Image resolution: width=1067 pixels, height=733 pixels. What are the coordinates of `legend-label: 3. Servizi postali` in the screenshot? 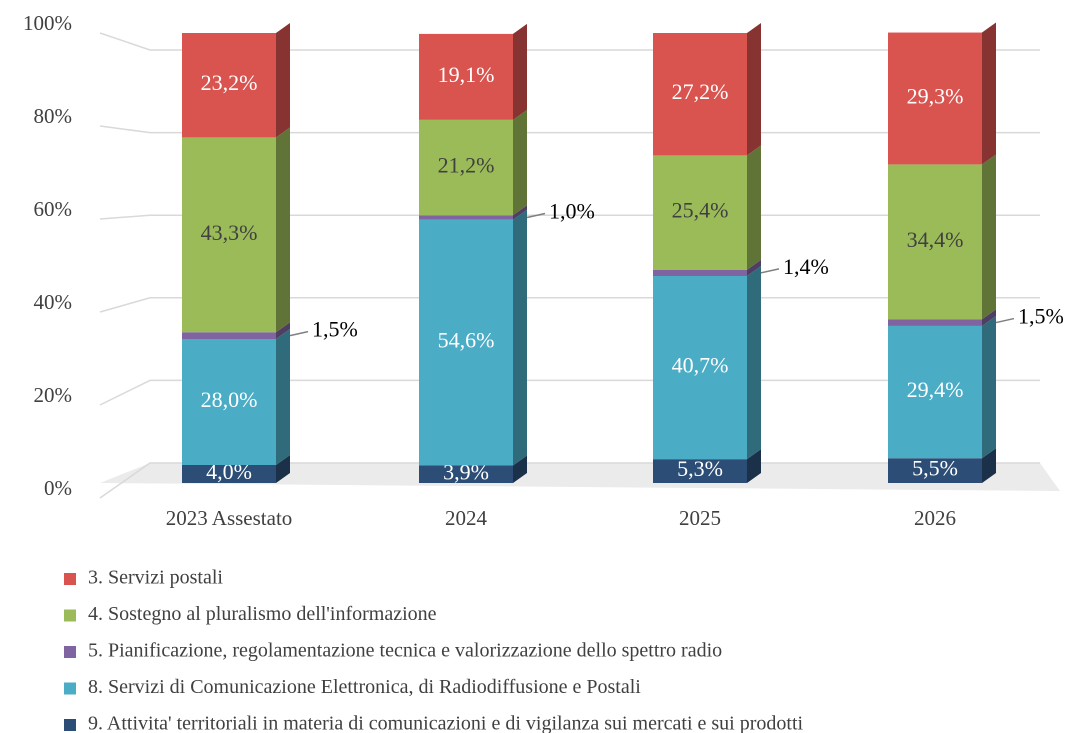 It's located at (155, 578).